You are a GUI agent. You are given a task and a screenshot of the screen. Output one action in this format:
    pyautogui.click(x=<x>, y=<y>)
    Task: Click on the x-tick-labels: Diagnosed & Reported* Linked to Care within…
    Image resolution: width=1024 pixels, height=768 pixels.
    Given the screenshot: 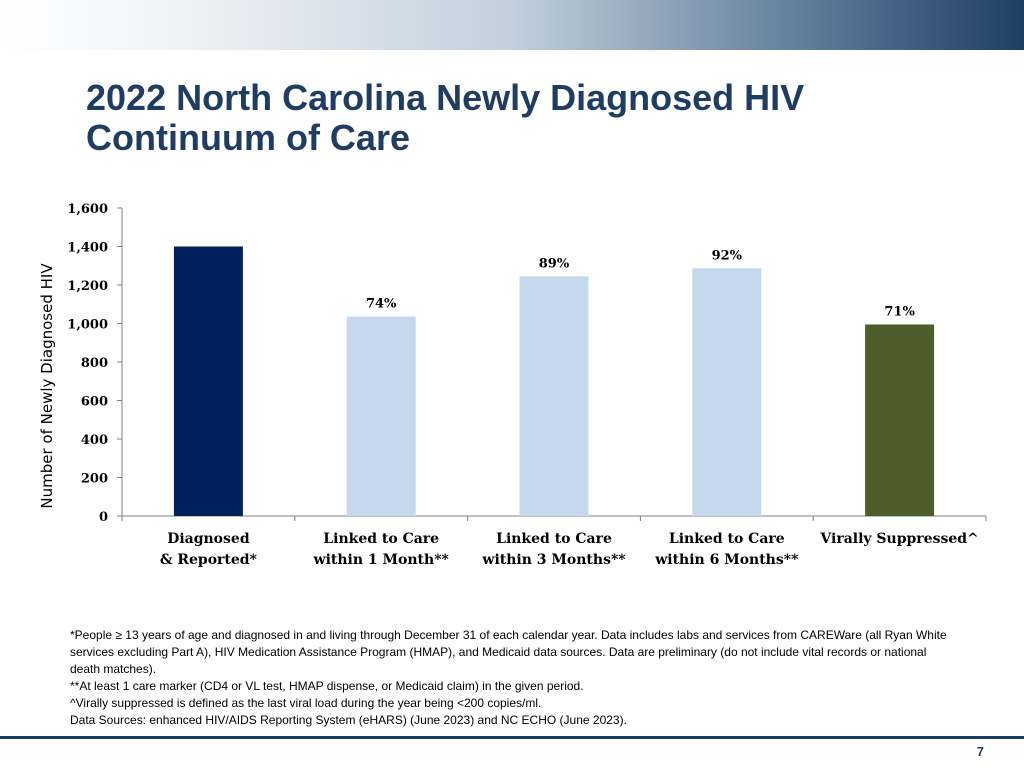 What is the action you would take?
    pyautogui.click(x=569, y=549)
    